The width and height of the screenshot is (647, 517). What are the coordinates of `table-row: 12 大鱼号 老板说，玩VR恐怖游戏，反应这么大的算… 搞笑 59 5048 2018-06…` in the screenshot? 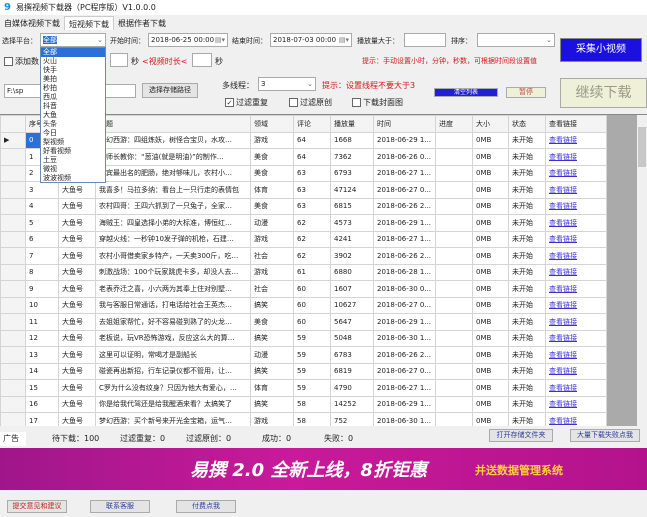 It's located at (303, 338).